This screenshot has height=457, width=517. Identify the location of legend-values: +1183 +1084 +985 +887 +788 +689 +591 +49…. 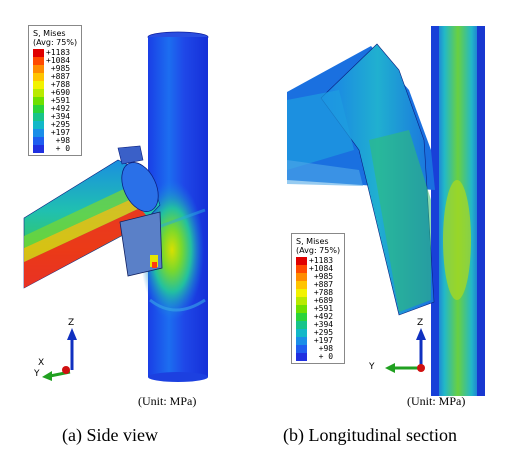
(321, 309).